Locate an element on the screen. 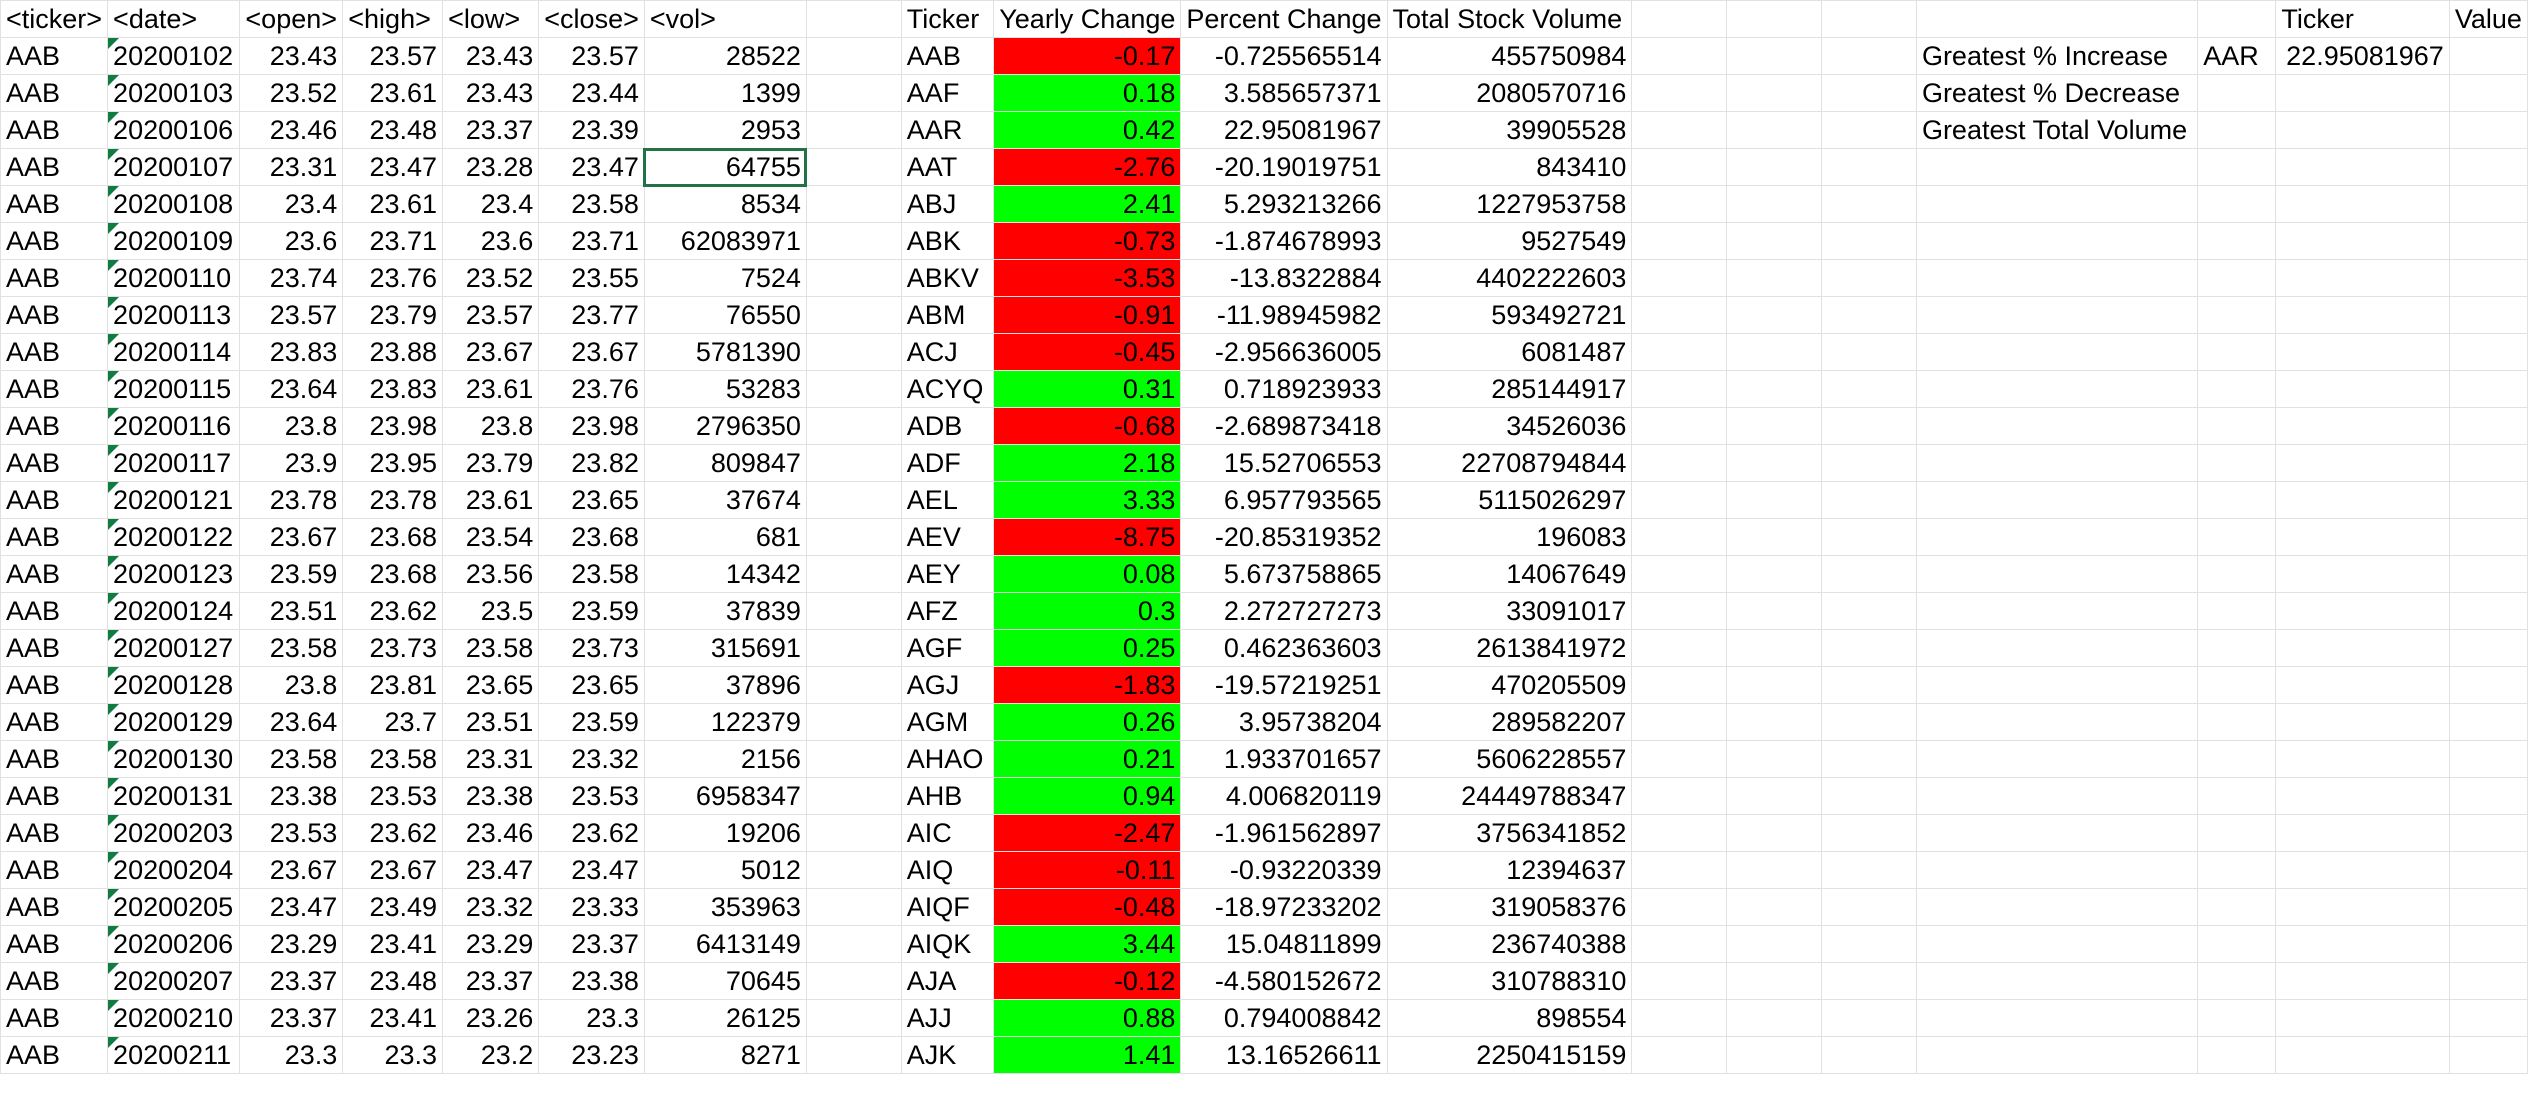 The image size is (2528, 1100). total-volume-cell: 12394637 is located at coordinates (1509, 870).